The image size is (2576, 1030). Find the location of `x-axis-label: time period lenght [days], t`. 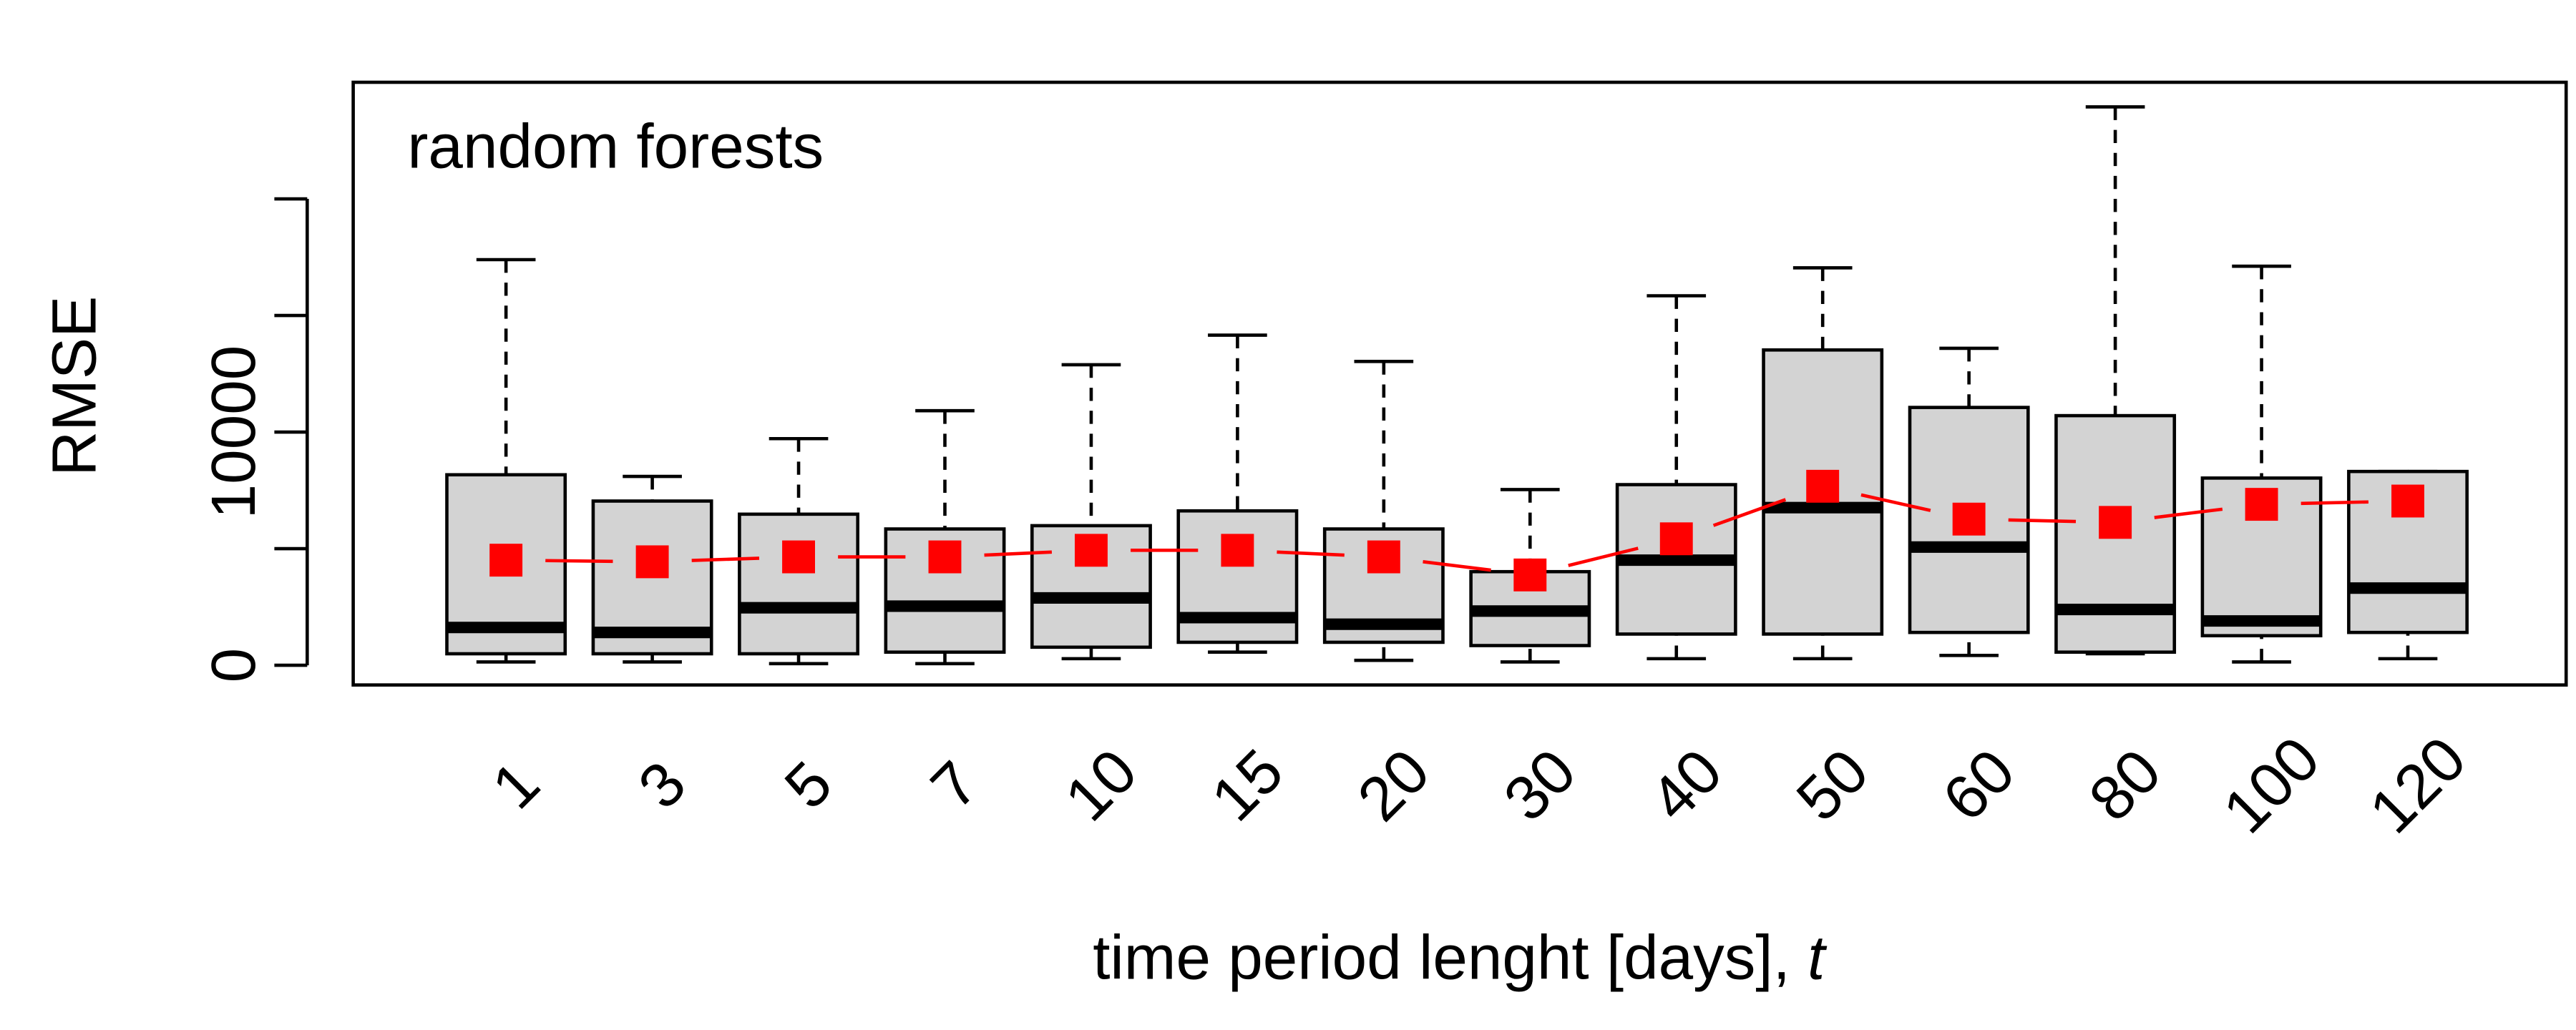

x-axis-label: time period lenght [days], t is located at coordinates (1460, 958).